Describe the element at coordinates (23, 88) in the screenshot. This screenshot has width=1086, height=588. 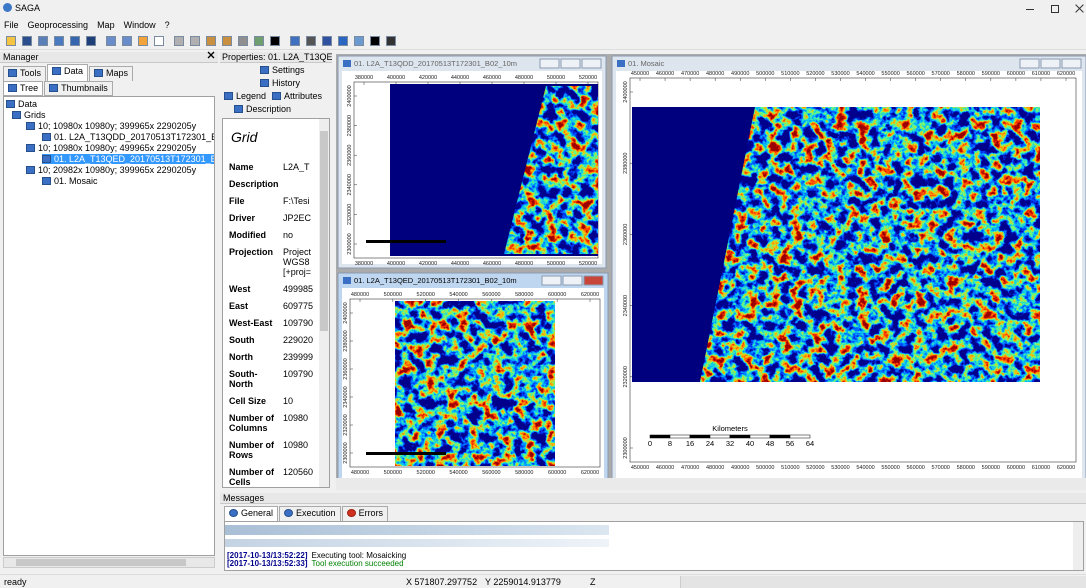
I see `view-tab: Tree` at that location.